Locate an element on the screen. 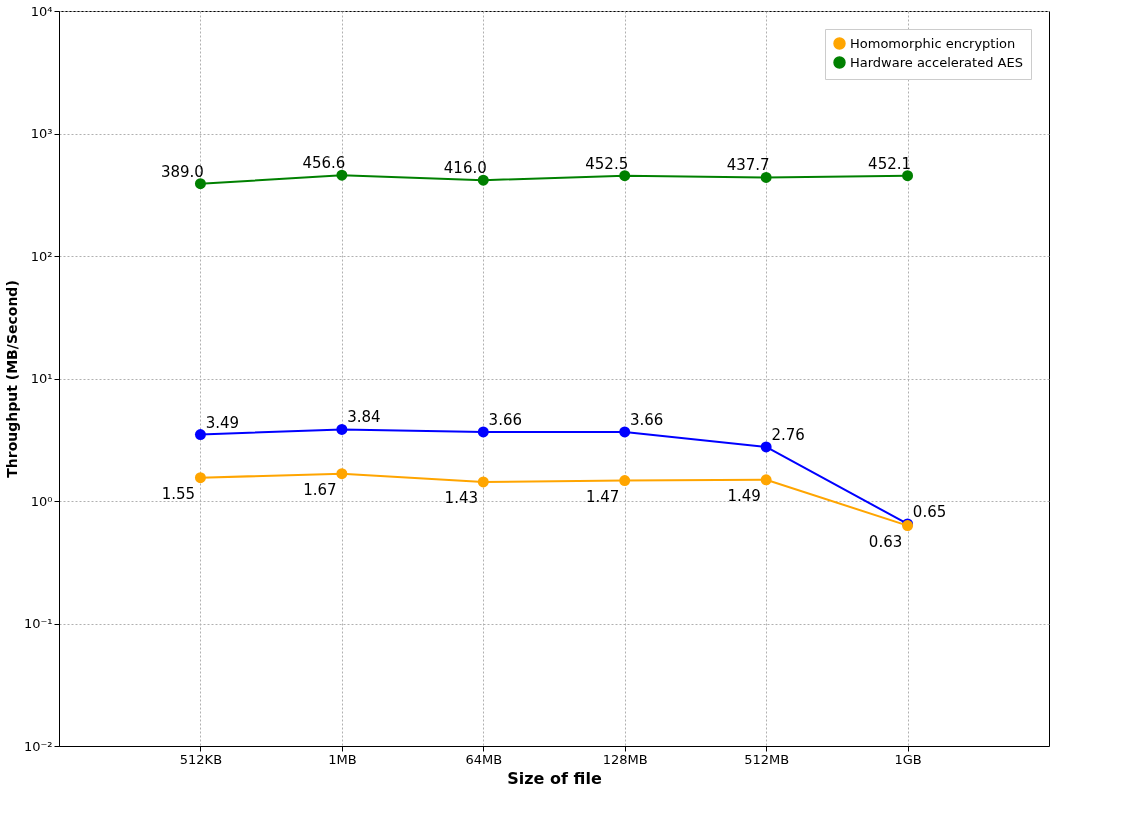 Image resolution: width=1139 pixels, height=833 pixels. data-label: 1.55 is located at coordinates (178, 493).